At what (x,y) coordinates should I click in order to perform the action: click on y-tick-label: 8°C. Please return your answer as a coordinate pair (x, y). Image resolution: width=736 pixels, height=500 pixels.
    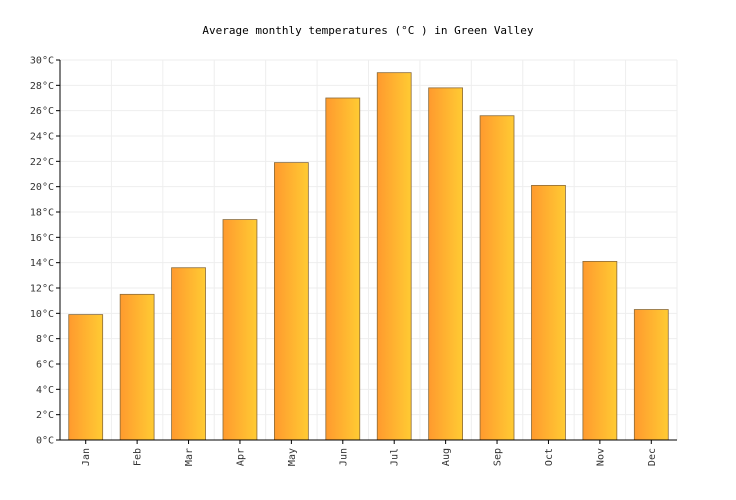
    Looking at the image, I should click on (45, 339).